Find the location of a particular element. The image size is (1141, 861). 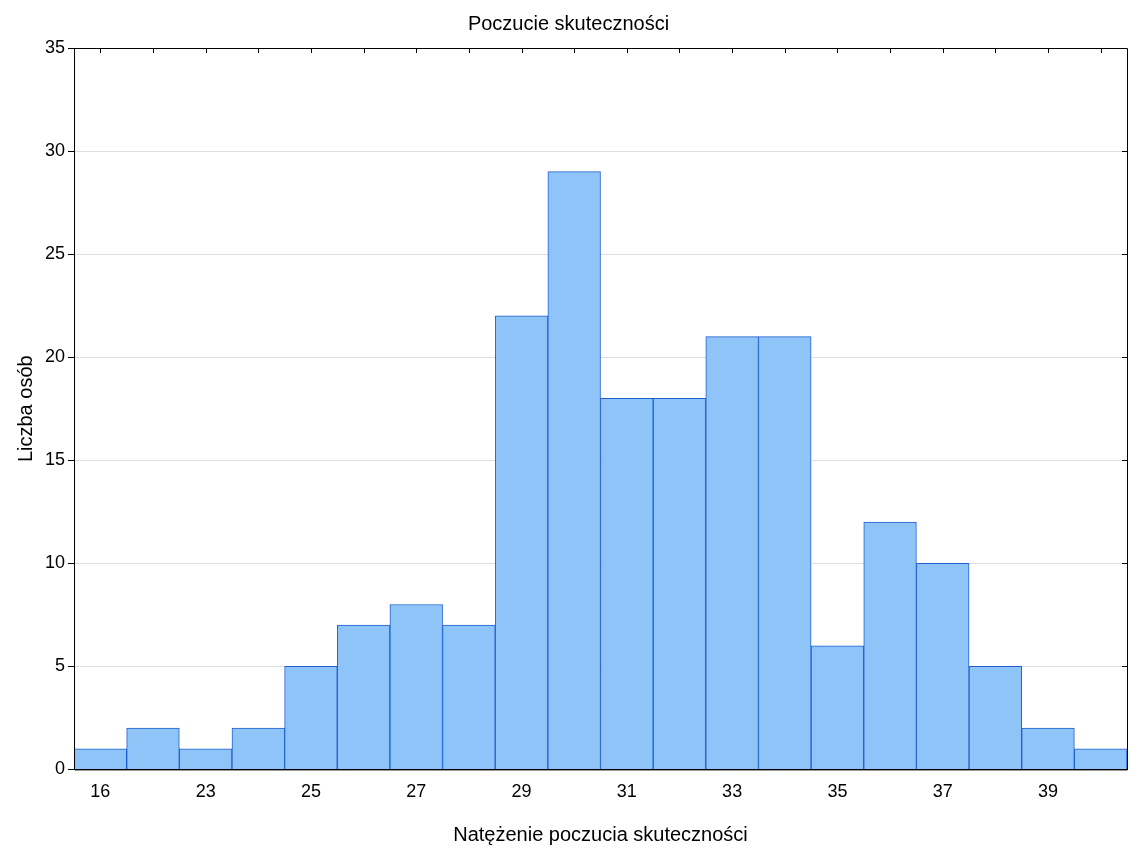

x-tick-label: 27 is located at coordinates (416, 791).